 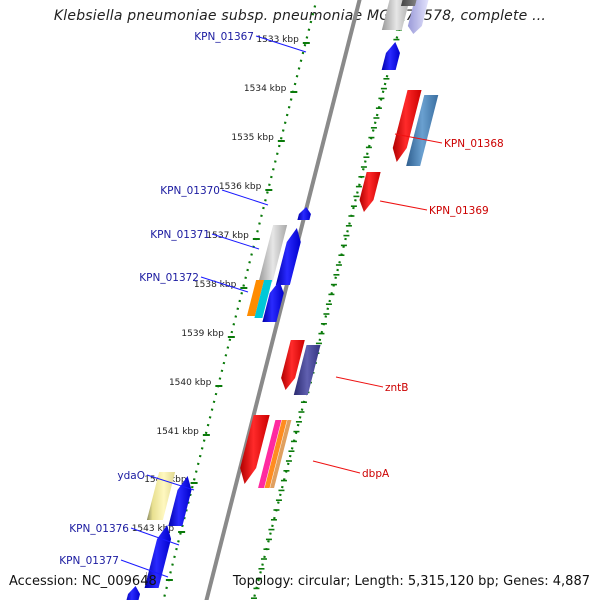 I want to click on gene-label-right: KPN_01368, so click(x=474, y=144).